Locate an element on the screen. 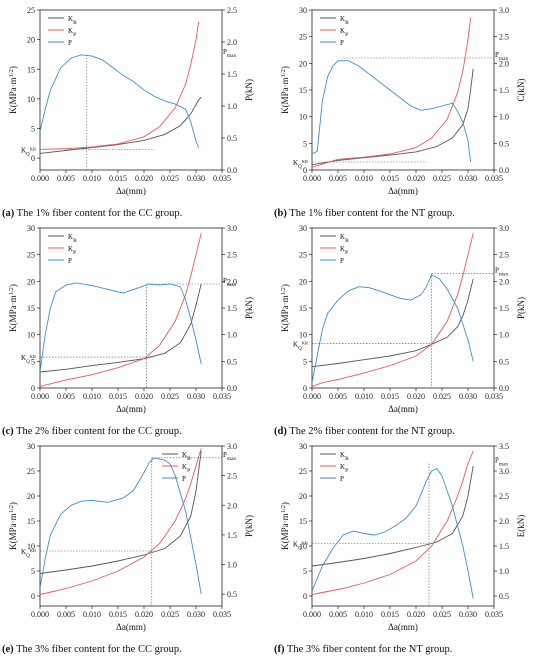  y2-axis-label: E(kN) is located at coordinates (521, 526).